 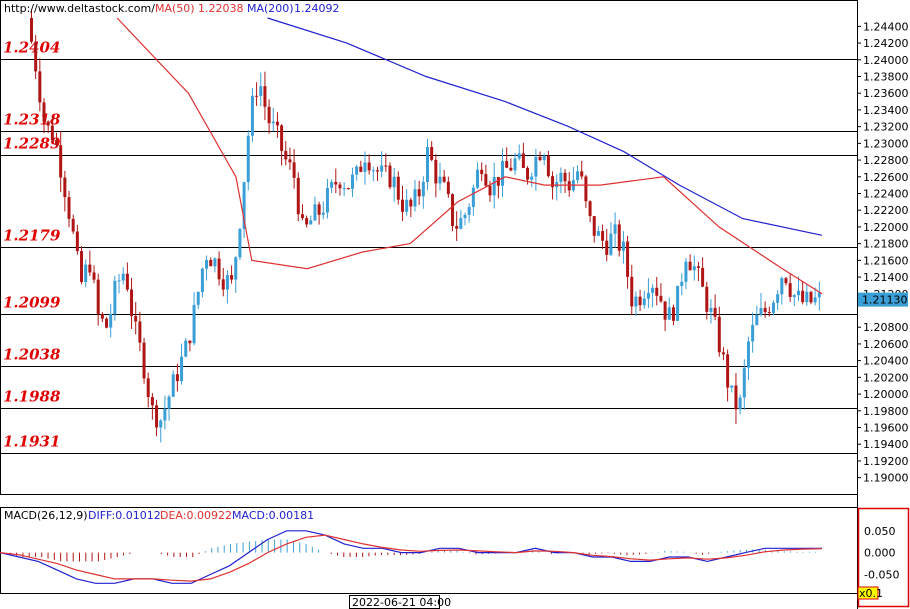 What do you see at coordinates (46, 515) in the screenshot?
I see `macd-label: MACD(26,12,9)` at bounding box center [46, 515].